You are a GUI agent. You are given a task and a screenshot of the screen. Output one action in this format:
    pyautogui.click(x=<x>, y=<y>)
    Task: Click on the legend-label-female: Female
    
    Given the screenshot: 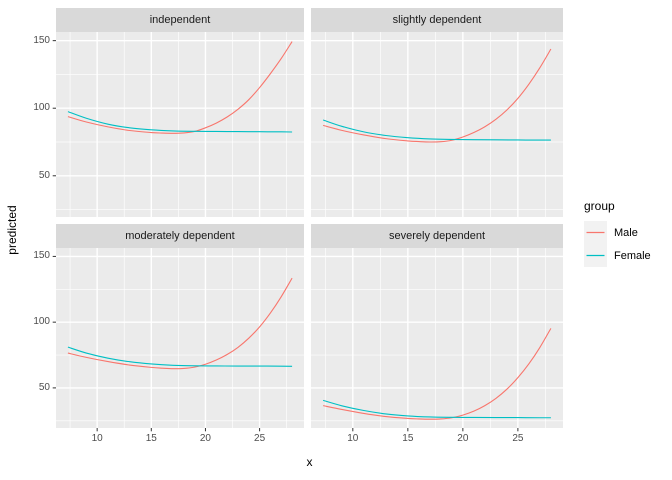 What is the action you would take?
    pyautogui.click(x=632, y=255)
    